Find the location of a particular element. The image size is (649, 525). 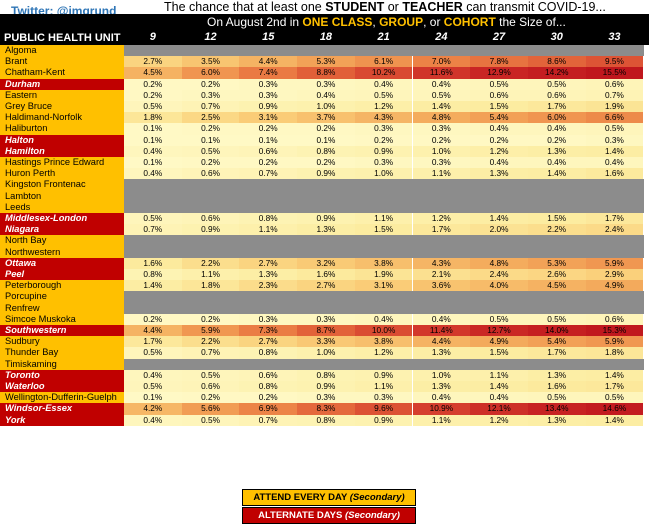

health-unit-name: Hamilton is located at coordinates (62, 151).